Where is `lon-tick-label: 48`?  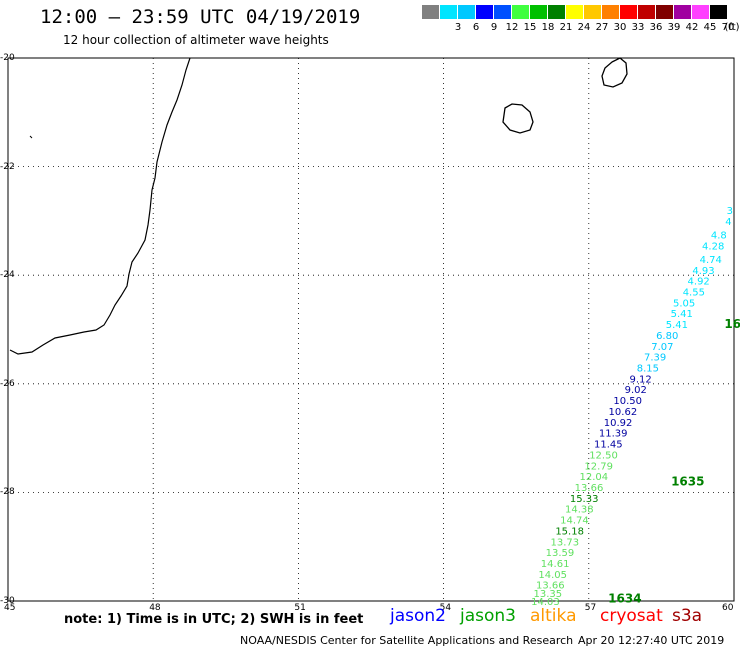
lon-tick-label: 48 is located at coordinates (155, 608).